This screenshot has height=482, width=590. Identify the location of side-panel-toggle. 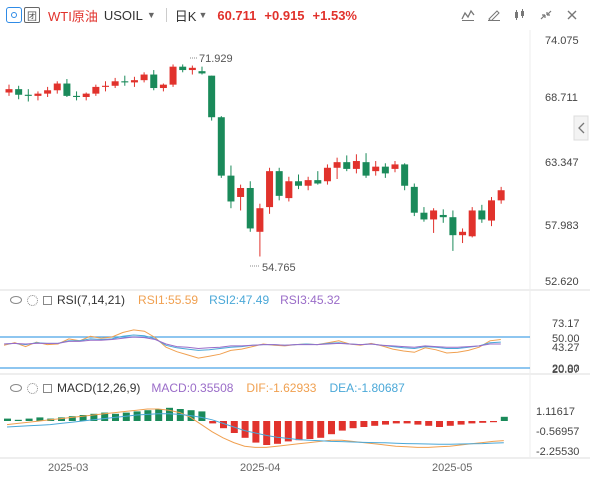
(581, 128).